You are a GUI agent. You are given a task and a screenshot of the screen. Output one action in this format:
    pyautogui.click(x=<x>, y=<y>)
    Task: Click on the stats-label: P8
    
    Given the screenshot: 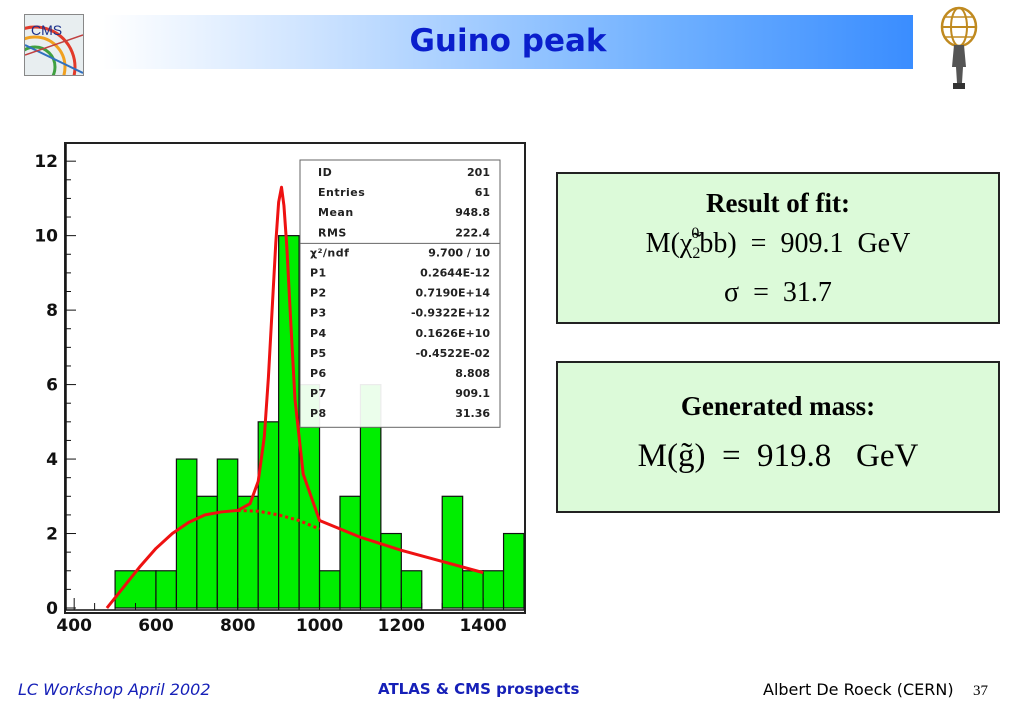 What is the action you would take?
    pyautogui.click(x=318, y=413)
    